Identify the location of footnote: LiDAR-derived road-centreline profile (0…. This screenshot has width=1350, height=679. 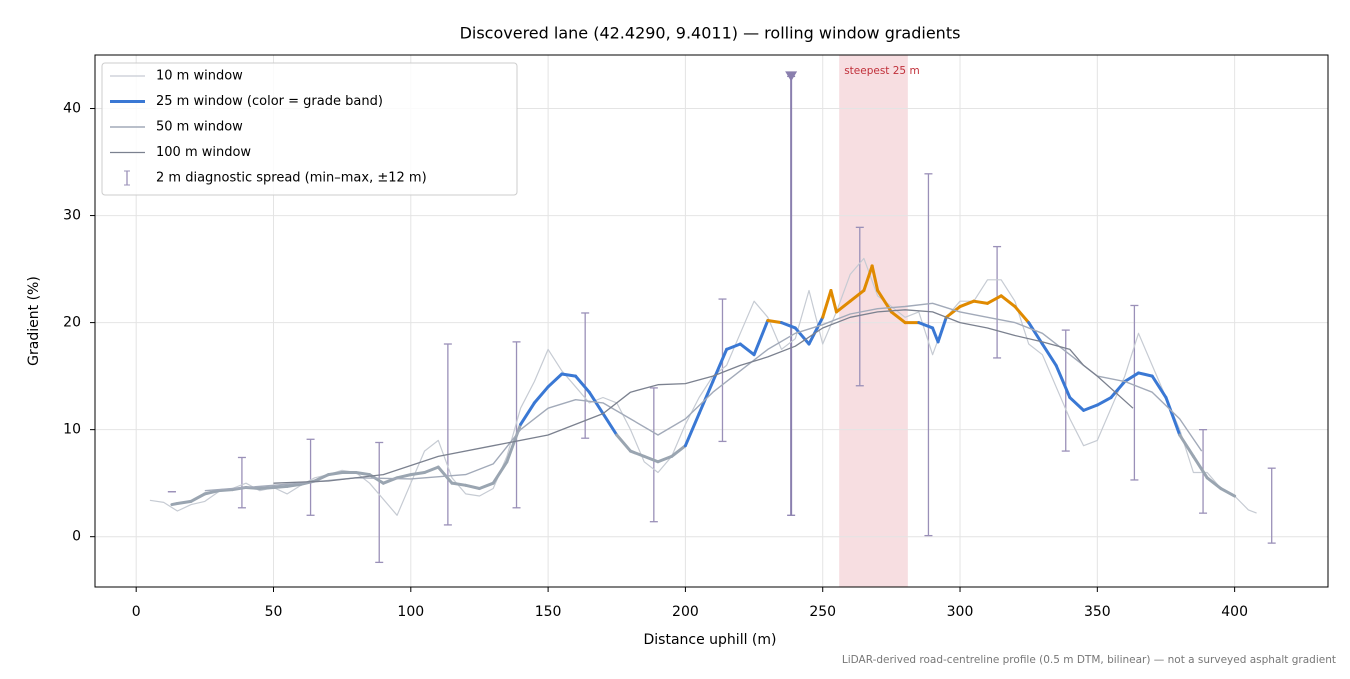
(1089, 660).